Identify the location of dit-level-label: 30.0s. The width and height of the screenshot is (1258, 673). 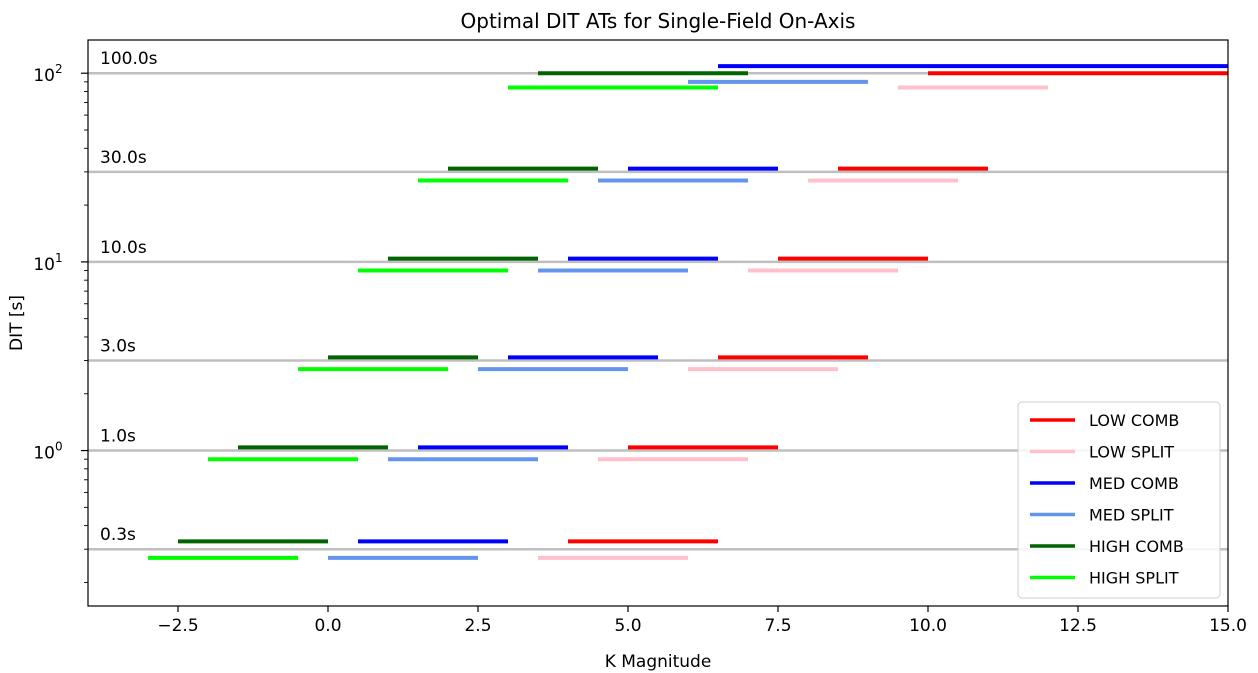
(123, 158).